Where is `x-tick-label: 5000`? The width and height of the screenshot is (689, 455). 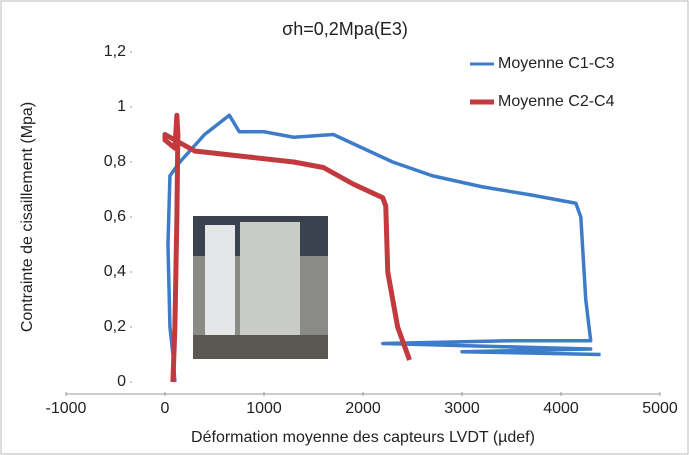
x-tick-label: 5000 is located at coordinates (660, 408).